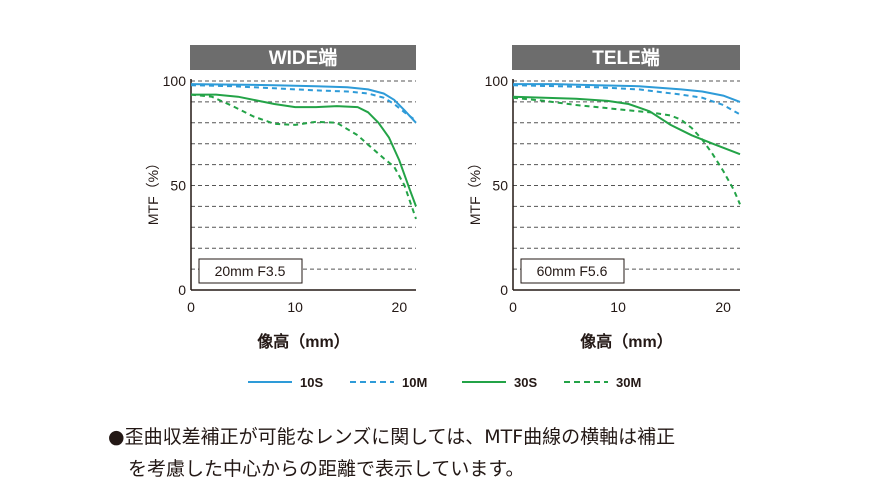 The image size is (890, 500). I want to click on p2-y-tick-label: 0, so click(504, 290).